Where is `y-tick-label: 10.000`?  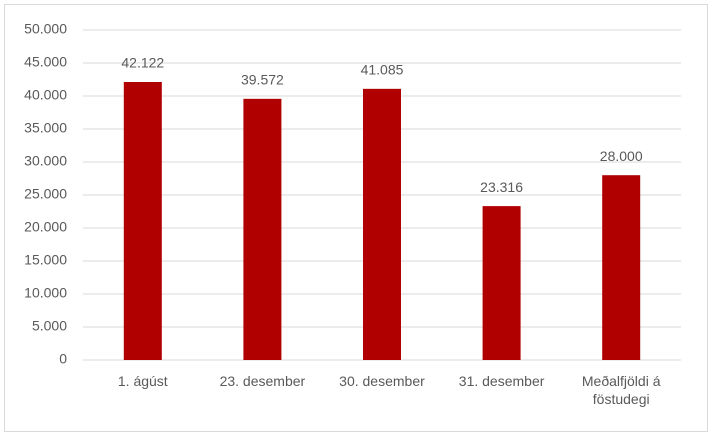
y-tick-label: 10.000 is located at coordinates (45, 293).